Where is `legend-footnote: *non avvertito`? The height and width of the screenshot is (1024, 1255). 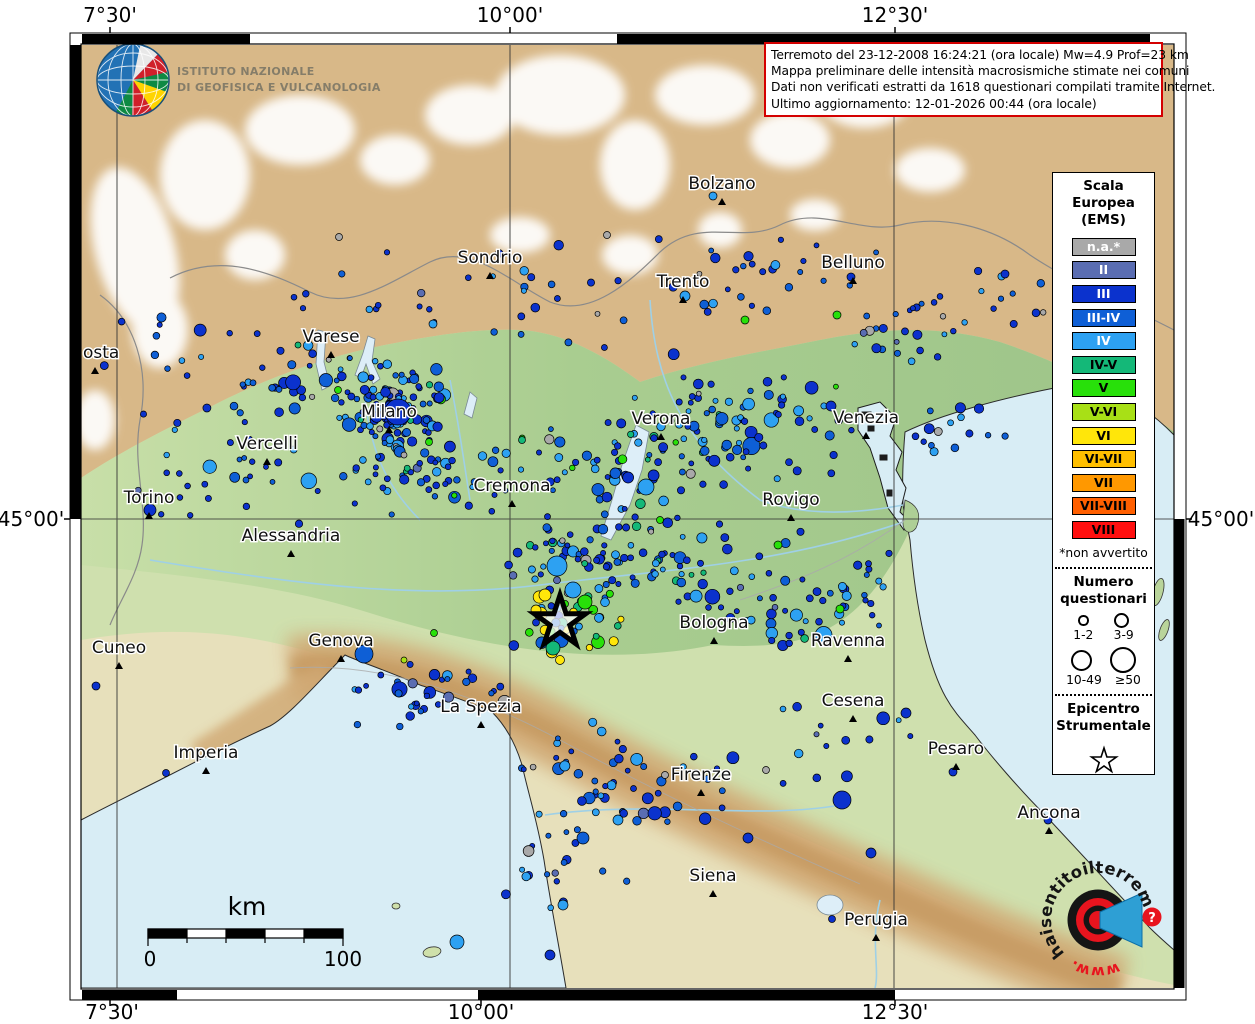 legend-footnote: *non avvertito is located at coordinates (1103, 552).